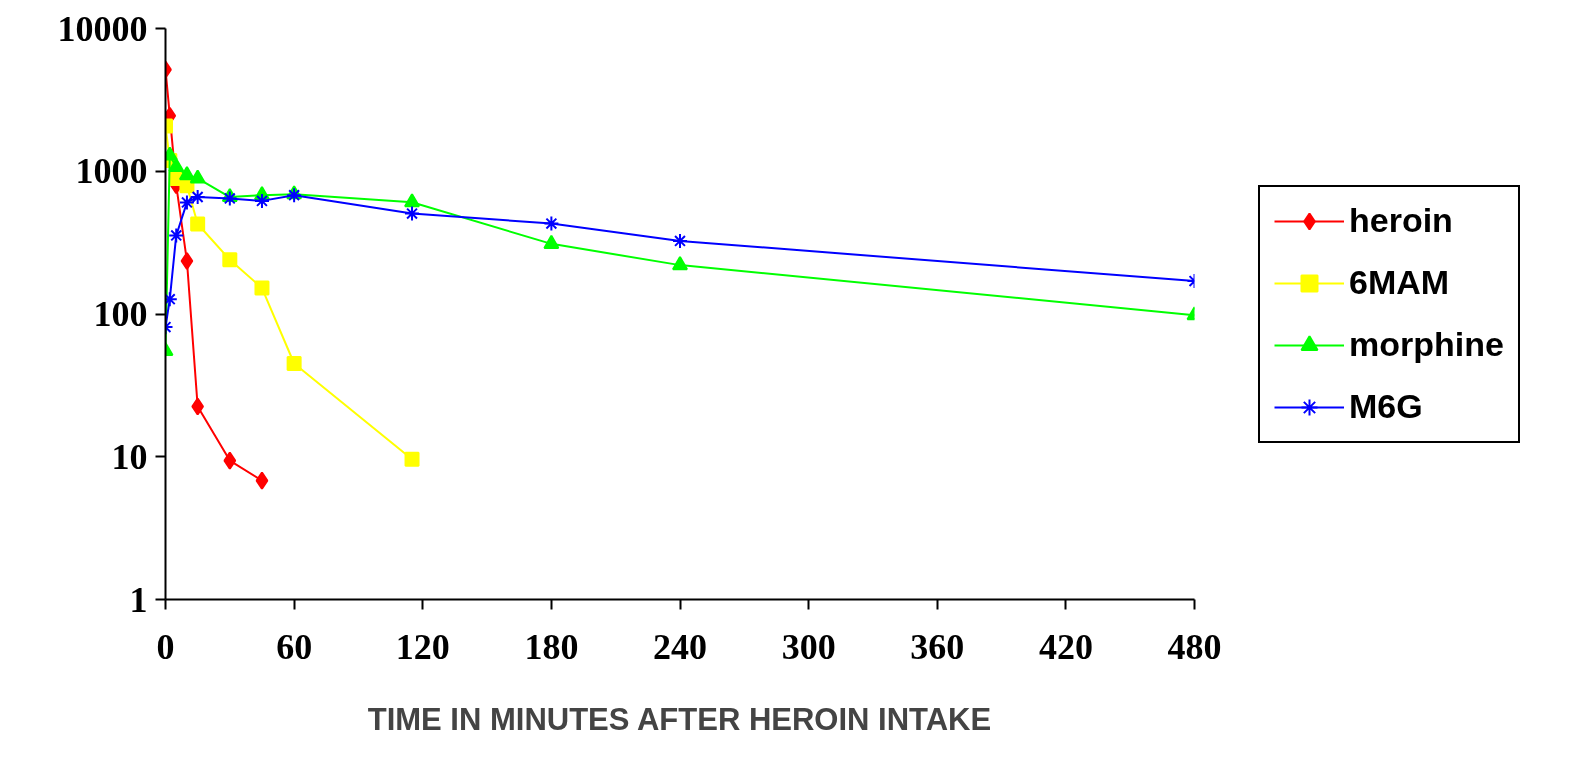 This screenshot has height=766, width=1576. I want to click on x-tick-label: 420, so click(1065, 646).